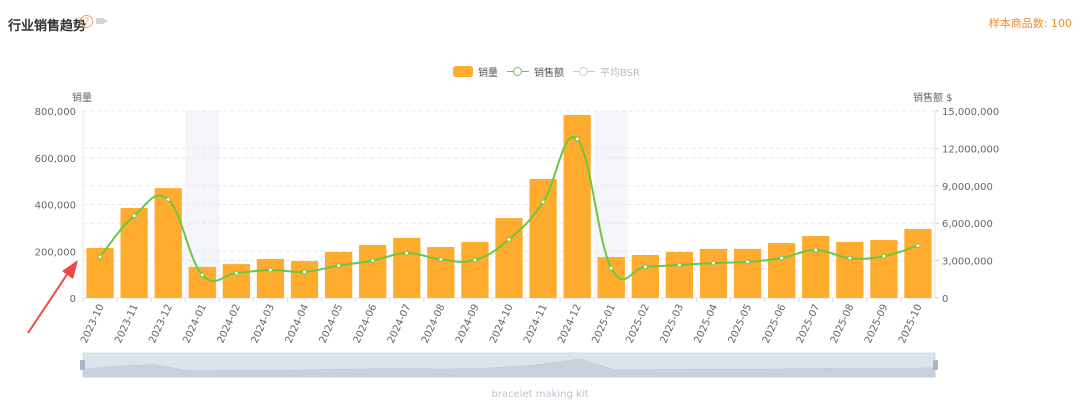  I want to click on sample-count: 样本商品数: 100, so click(1030, 23).